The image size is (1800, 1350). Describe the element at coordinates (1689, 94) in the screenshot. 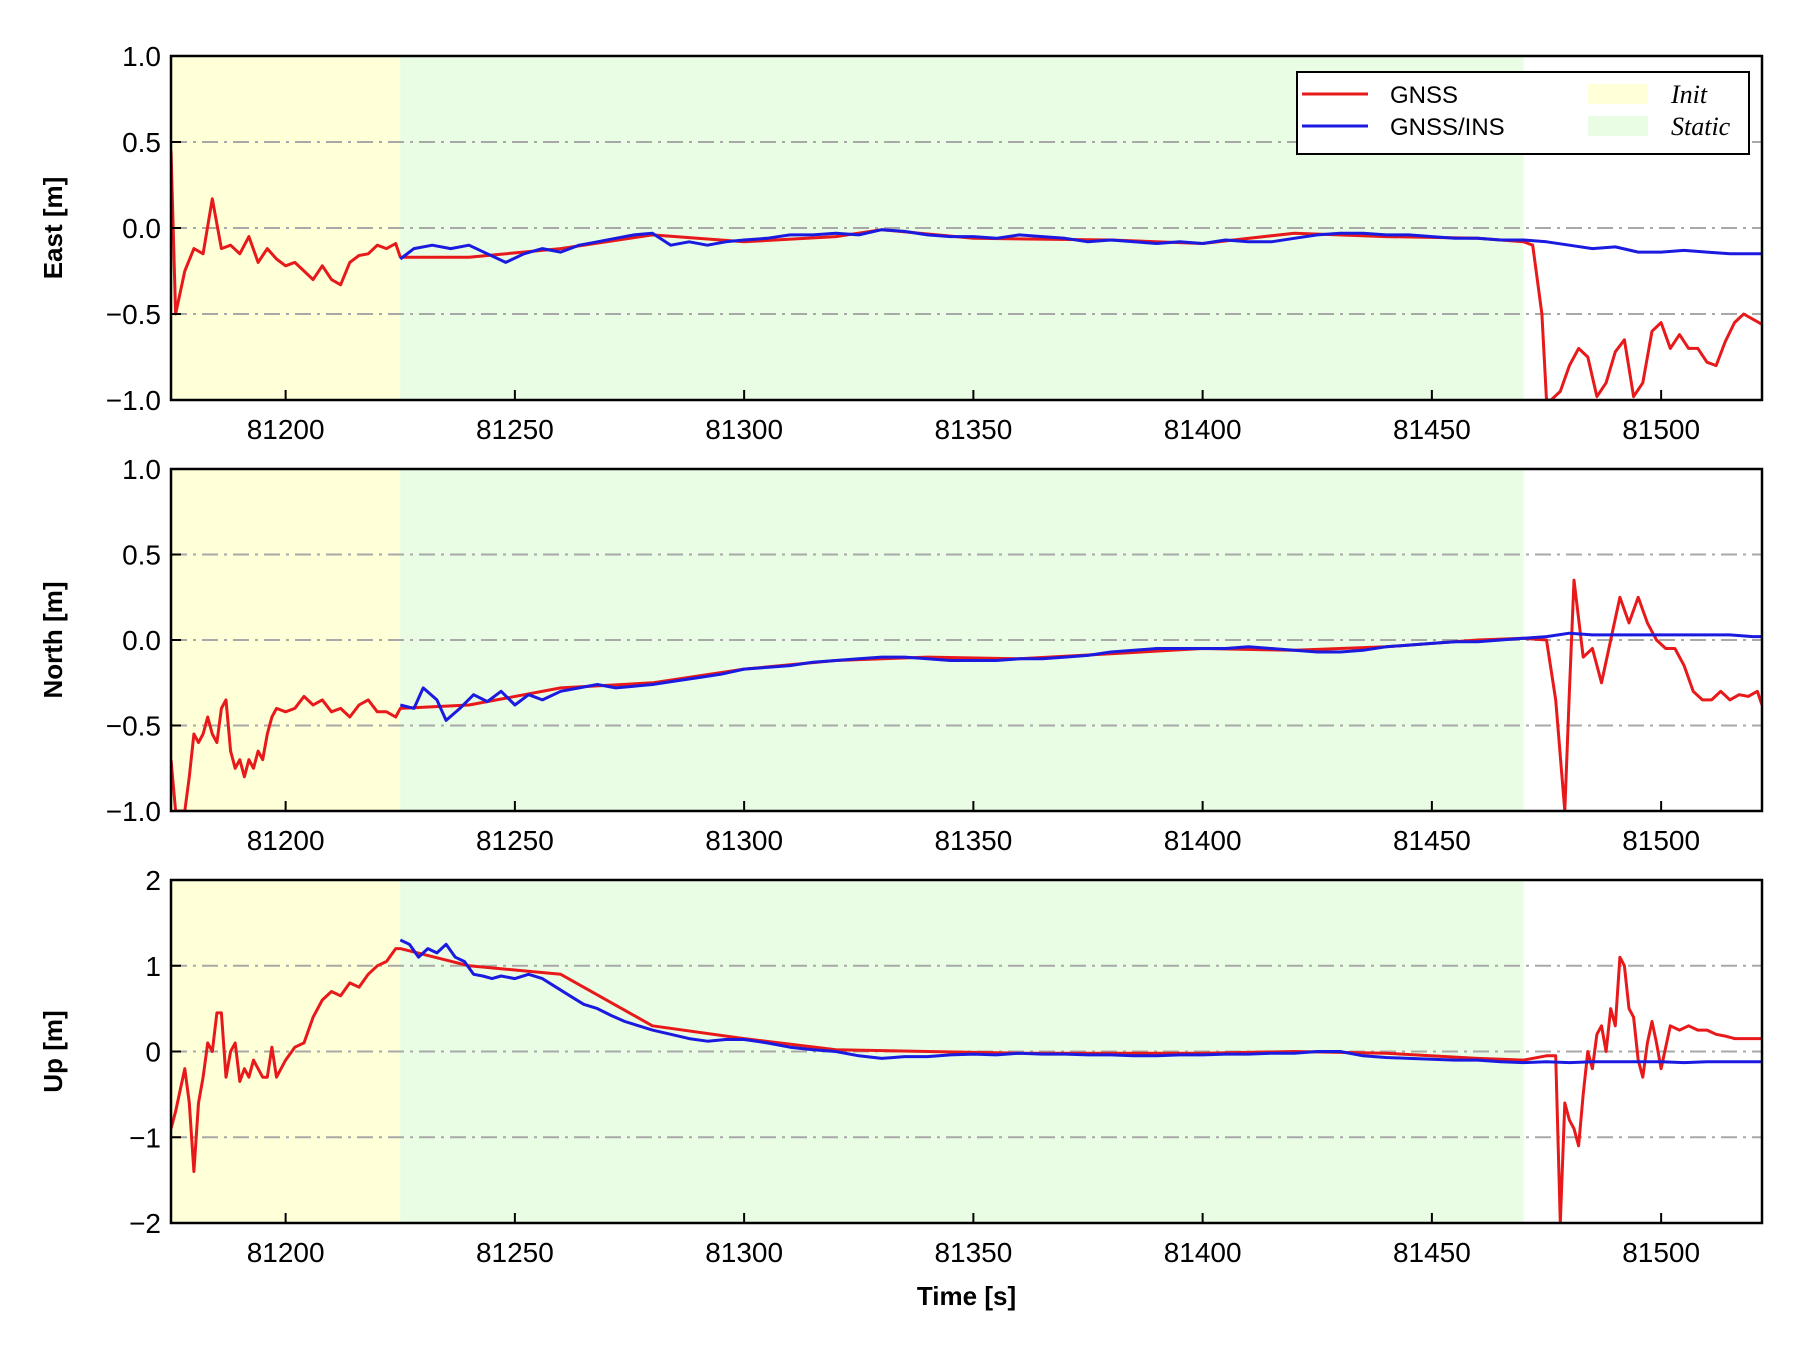

I see `legend-label-init: Init` at that location.